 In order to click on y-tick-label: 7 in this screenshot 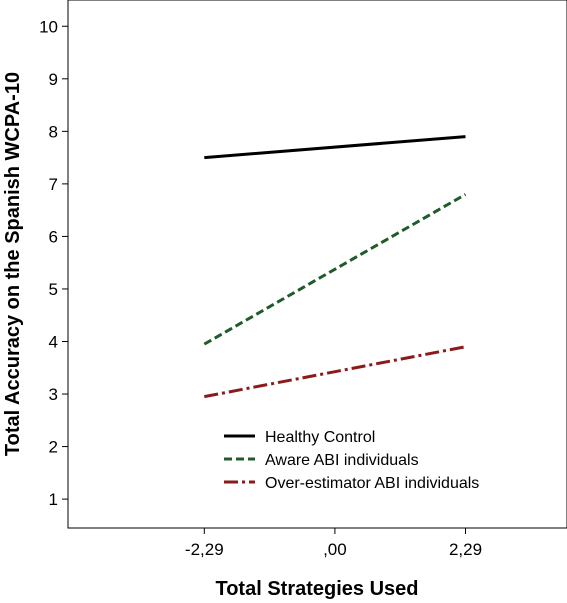, I will do `click(53, 184)`.